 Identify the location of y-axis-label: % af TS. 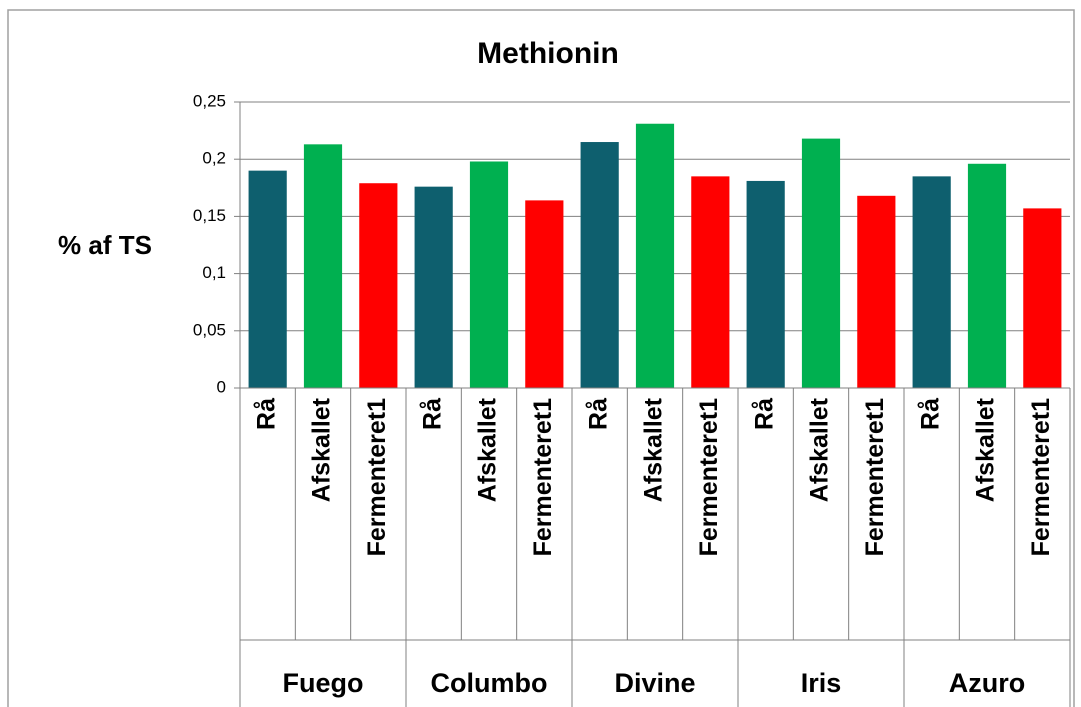
(105, 245).